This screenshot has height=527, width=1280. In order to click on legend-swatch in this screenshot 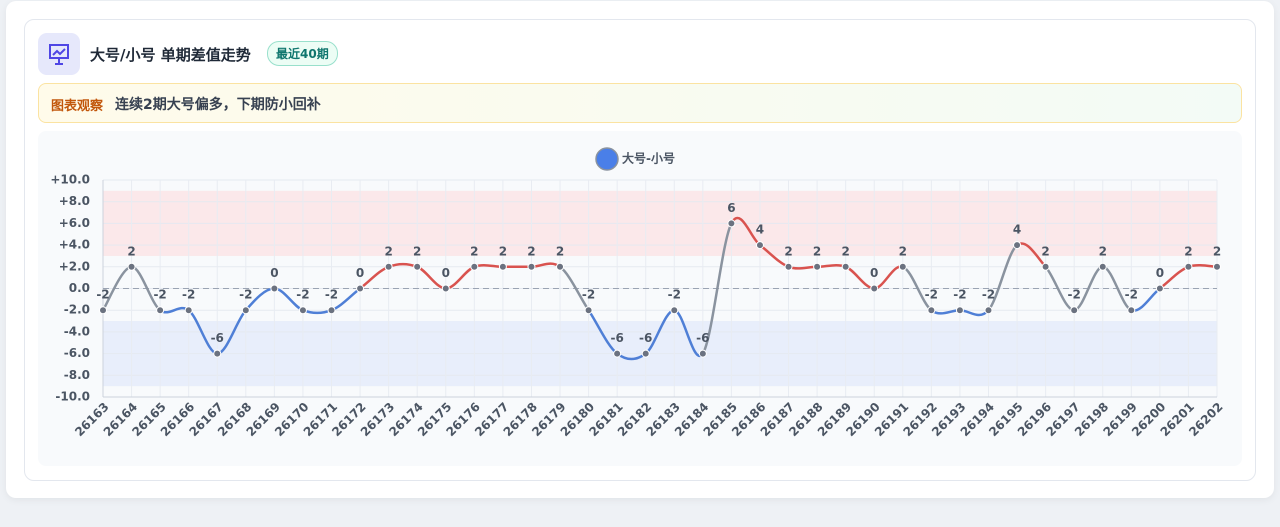, I will do `click(607, 159)`.